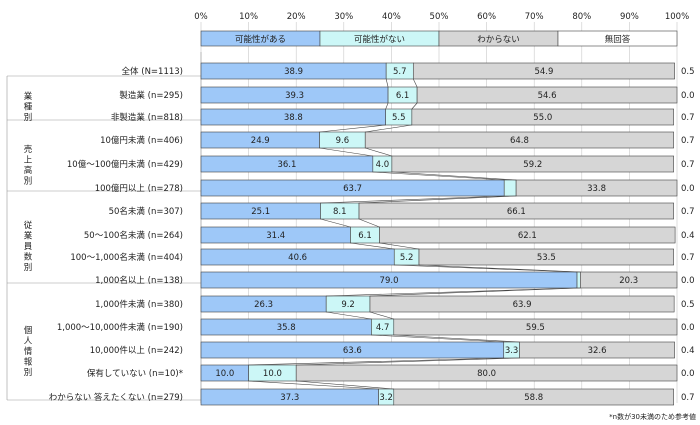 This screenshot has width=700, height=425. I want to click on row-label: 100億円以上 (n=278), so click(139, 188).